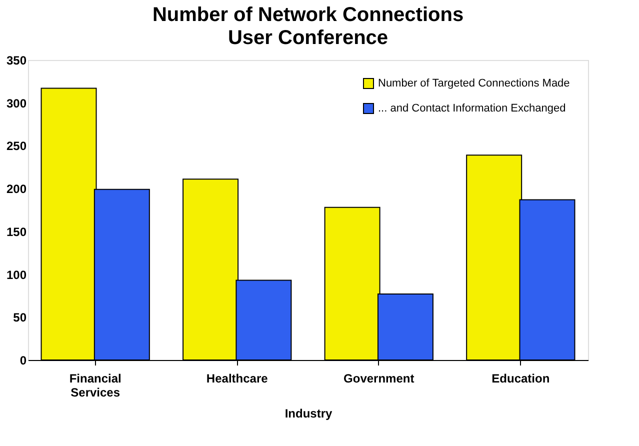 This screenshot has height=446, width=639. I want to click on y-tick-label: 300, so click(16, 103).